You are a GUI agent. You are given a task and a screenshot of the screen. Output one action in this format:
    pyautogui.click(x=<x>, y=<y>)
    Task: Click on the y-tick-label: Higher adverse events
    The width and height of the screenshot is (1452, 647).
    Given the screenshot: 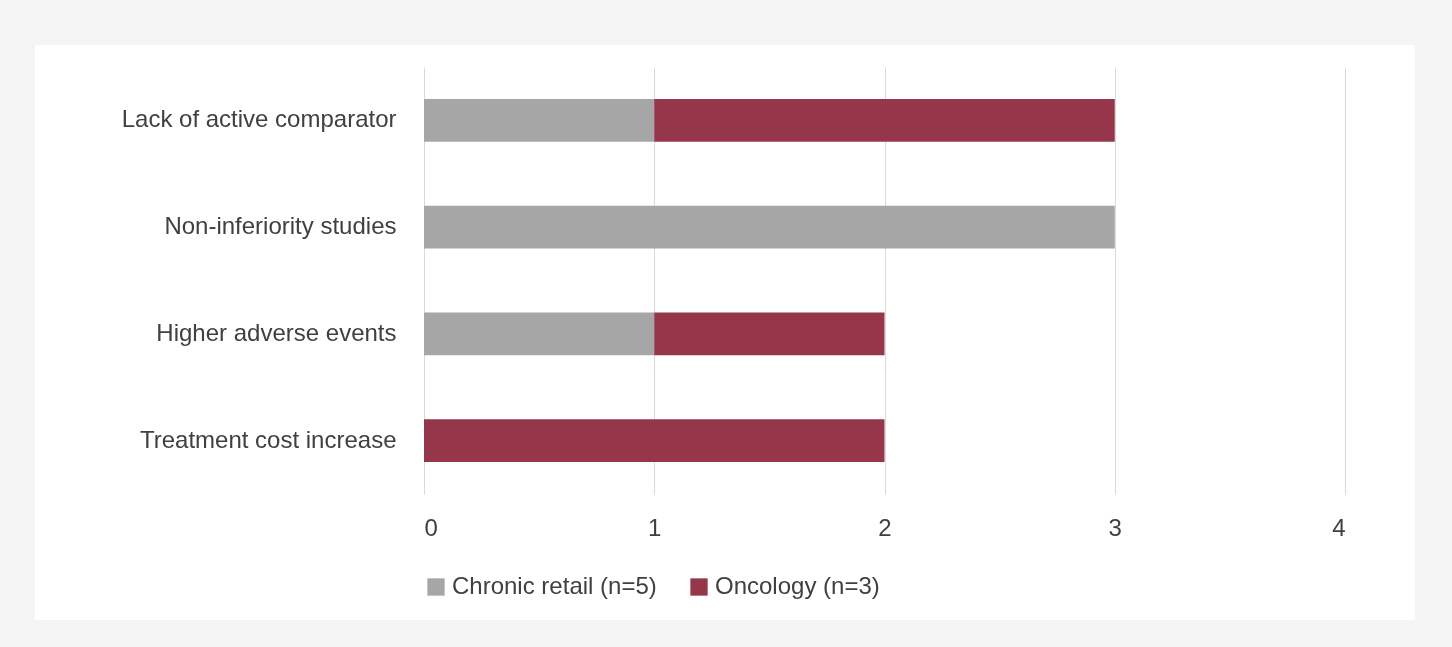 What is the action you would take?
    pyautogui.click(x=276, y=332)
    